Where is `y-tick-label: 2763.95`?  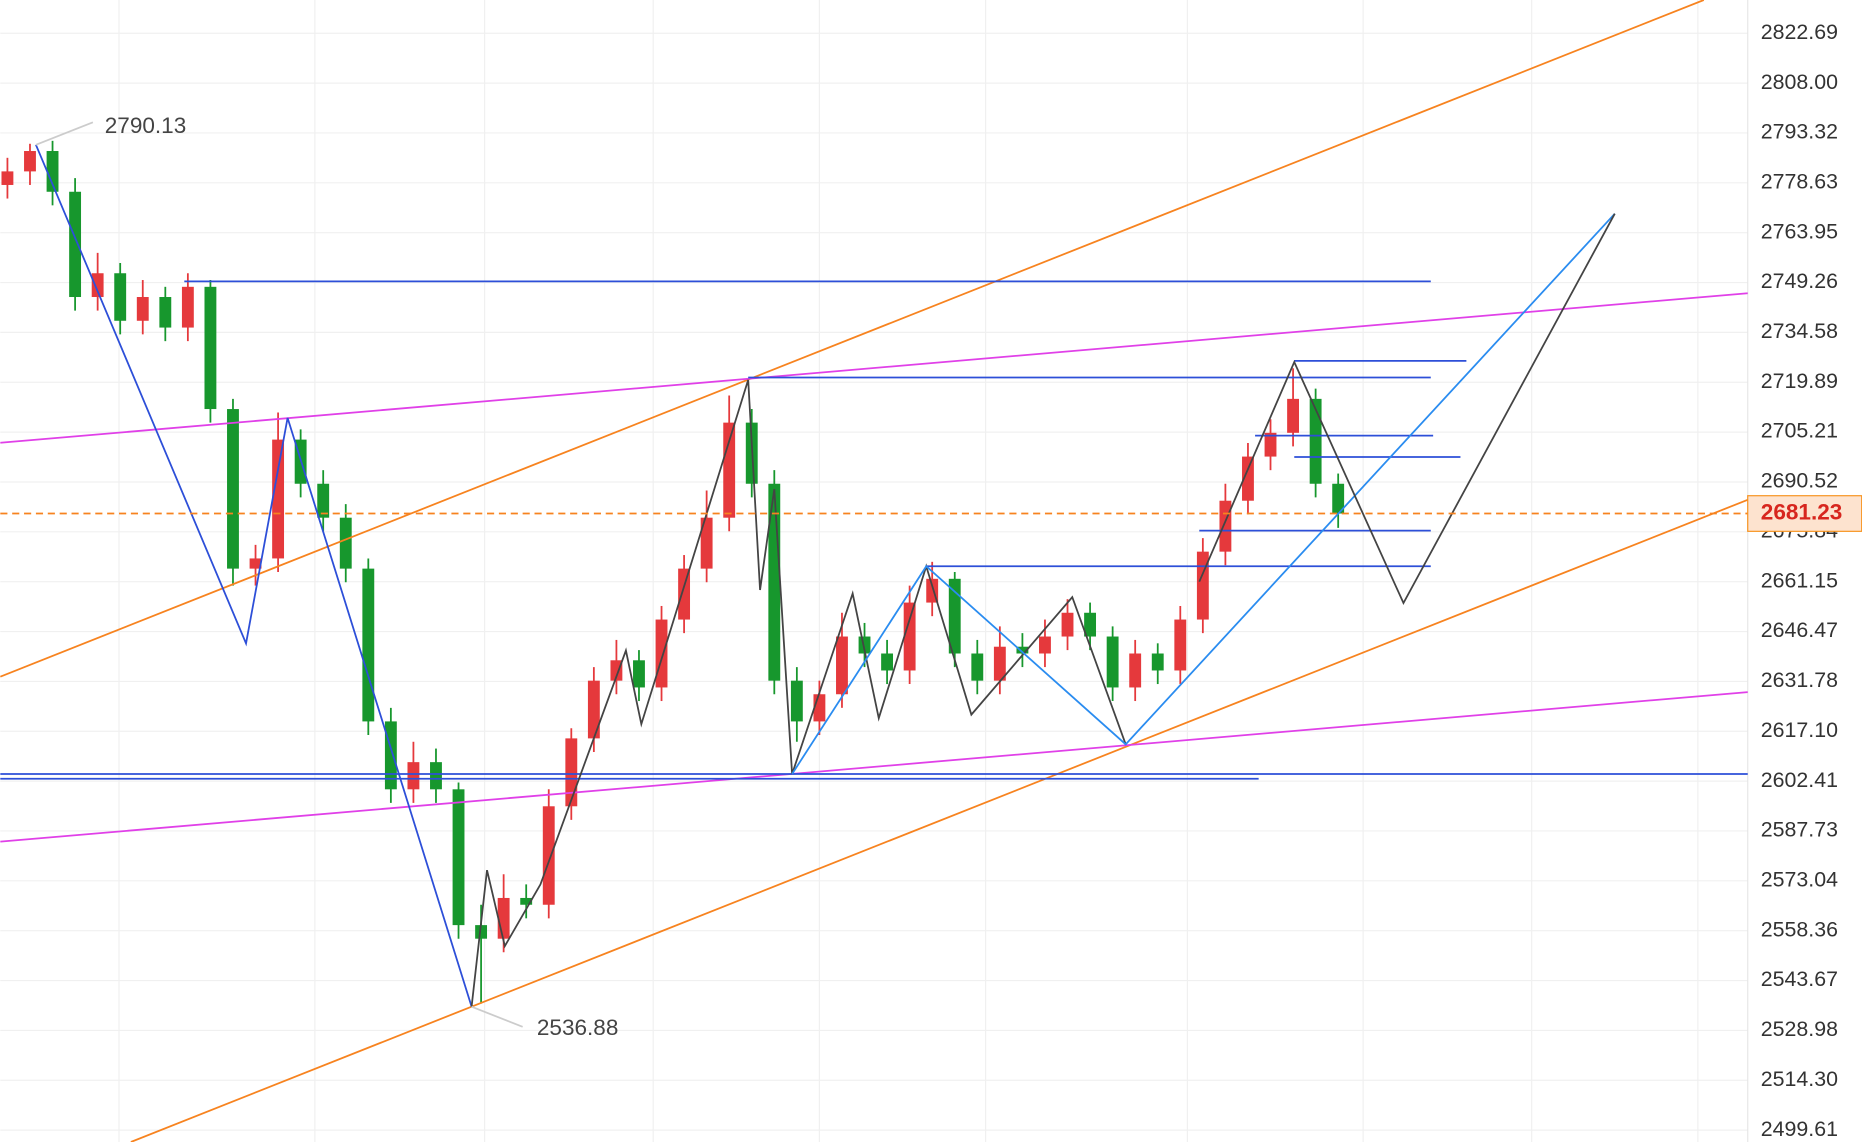
y-tick-label: 2763.95 is located at coordinates (1799, 231).